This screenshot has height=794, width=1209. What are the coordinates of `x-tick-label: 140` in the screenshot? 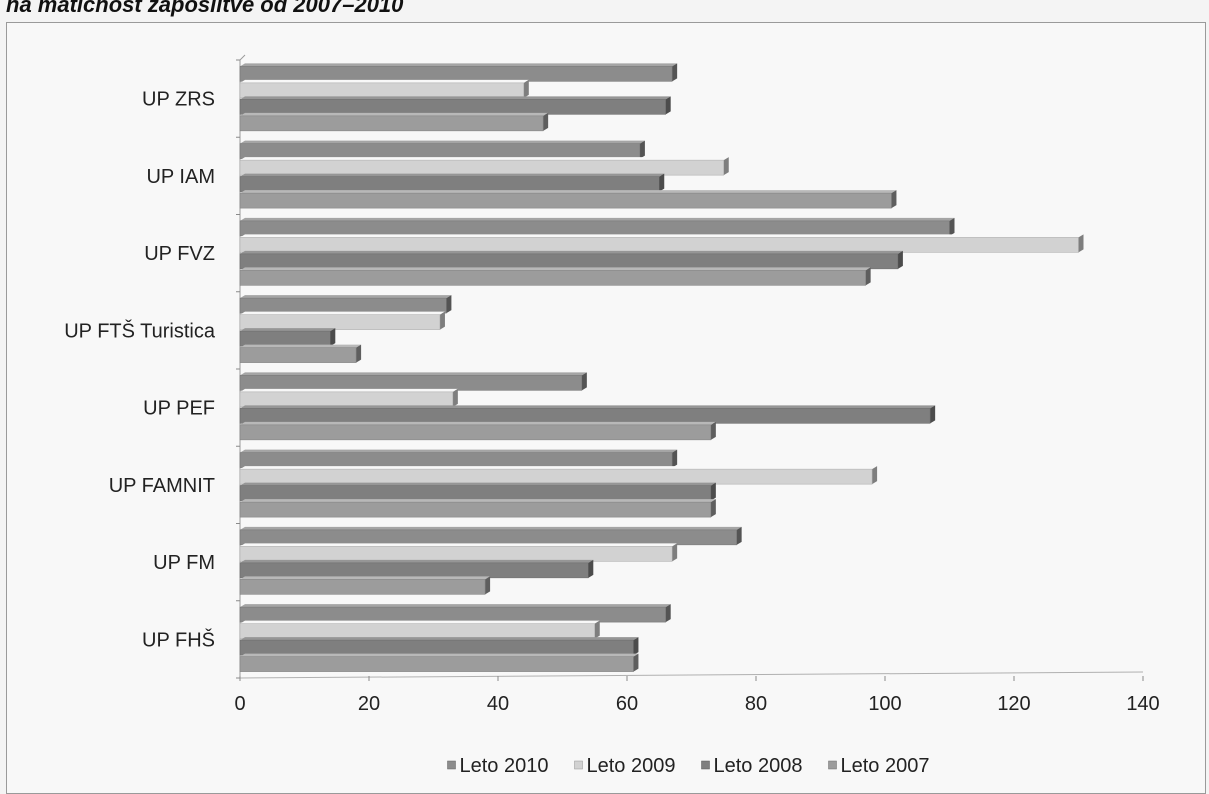 It's located at (1142, 704).